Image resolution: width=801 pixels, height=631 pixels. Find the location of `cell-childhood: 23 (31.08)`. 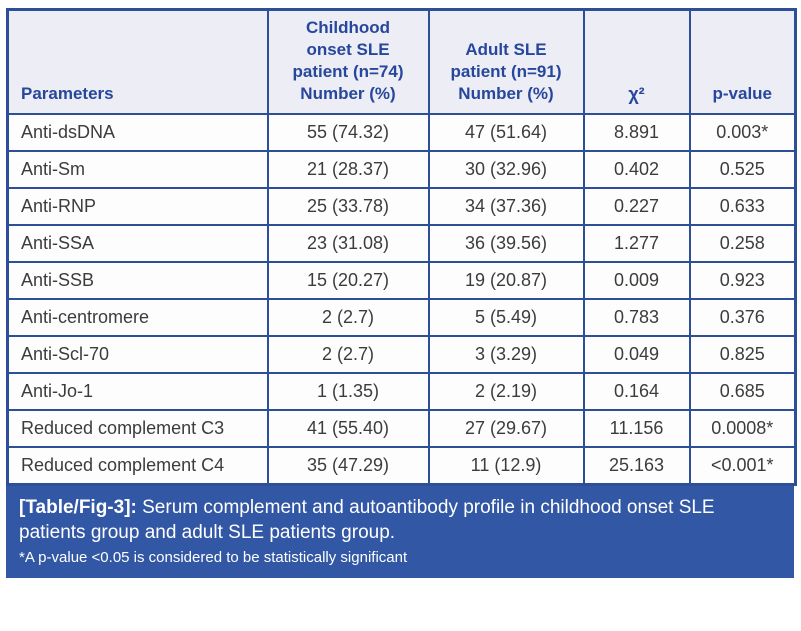

cell-childhood: 23 (31.08) is located at coordinates (348, 243).